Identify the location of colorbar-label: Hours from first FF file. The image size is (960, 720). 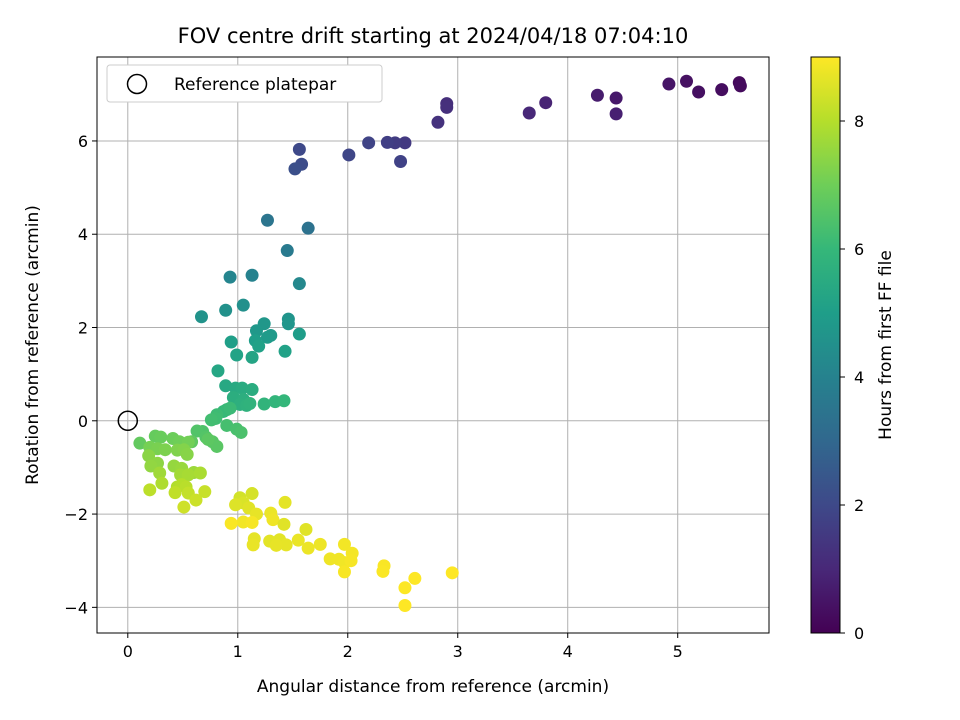
(886, 345).